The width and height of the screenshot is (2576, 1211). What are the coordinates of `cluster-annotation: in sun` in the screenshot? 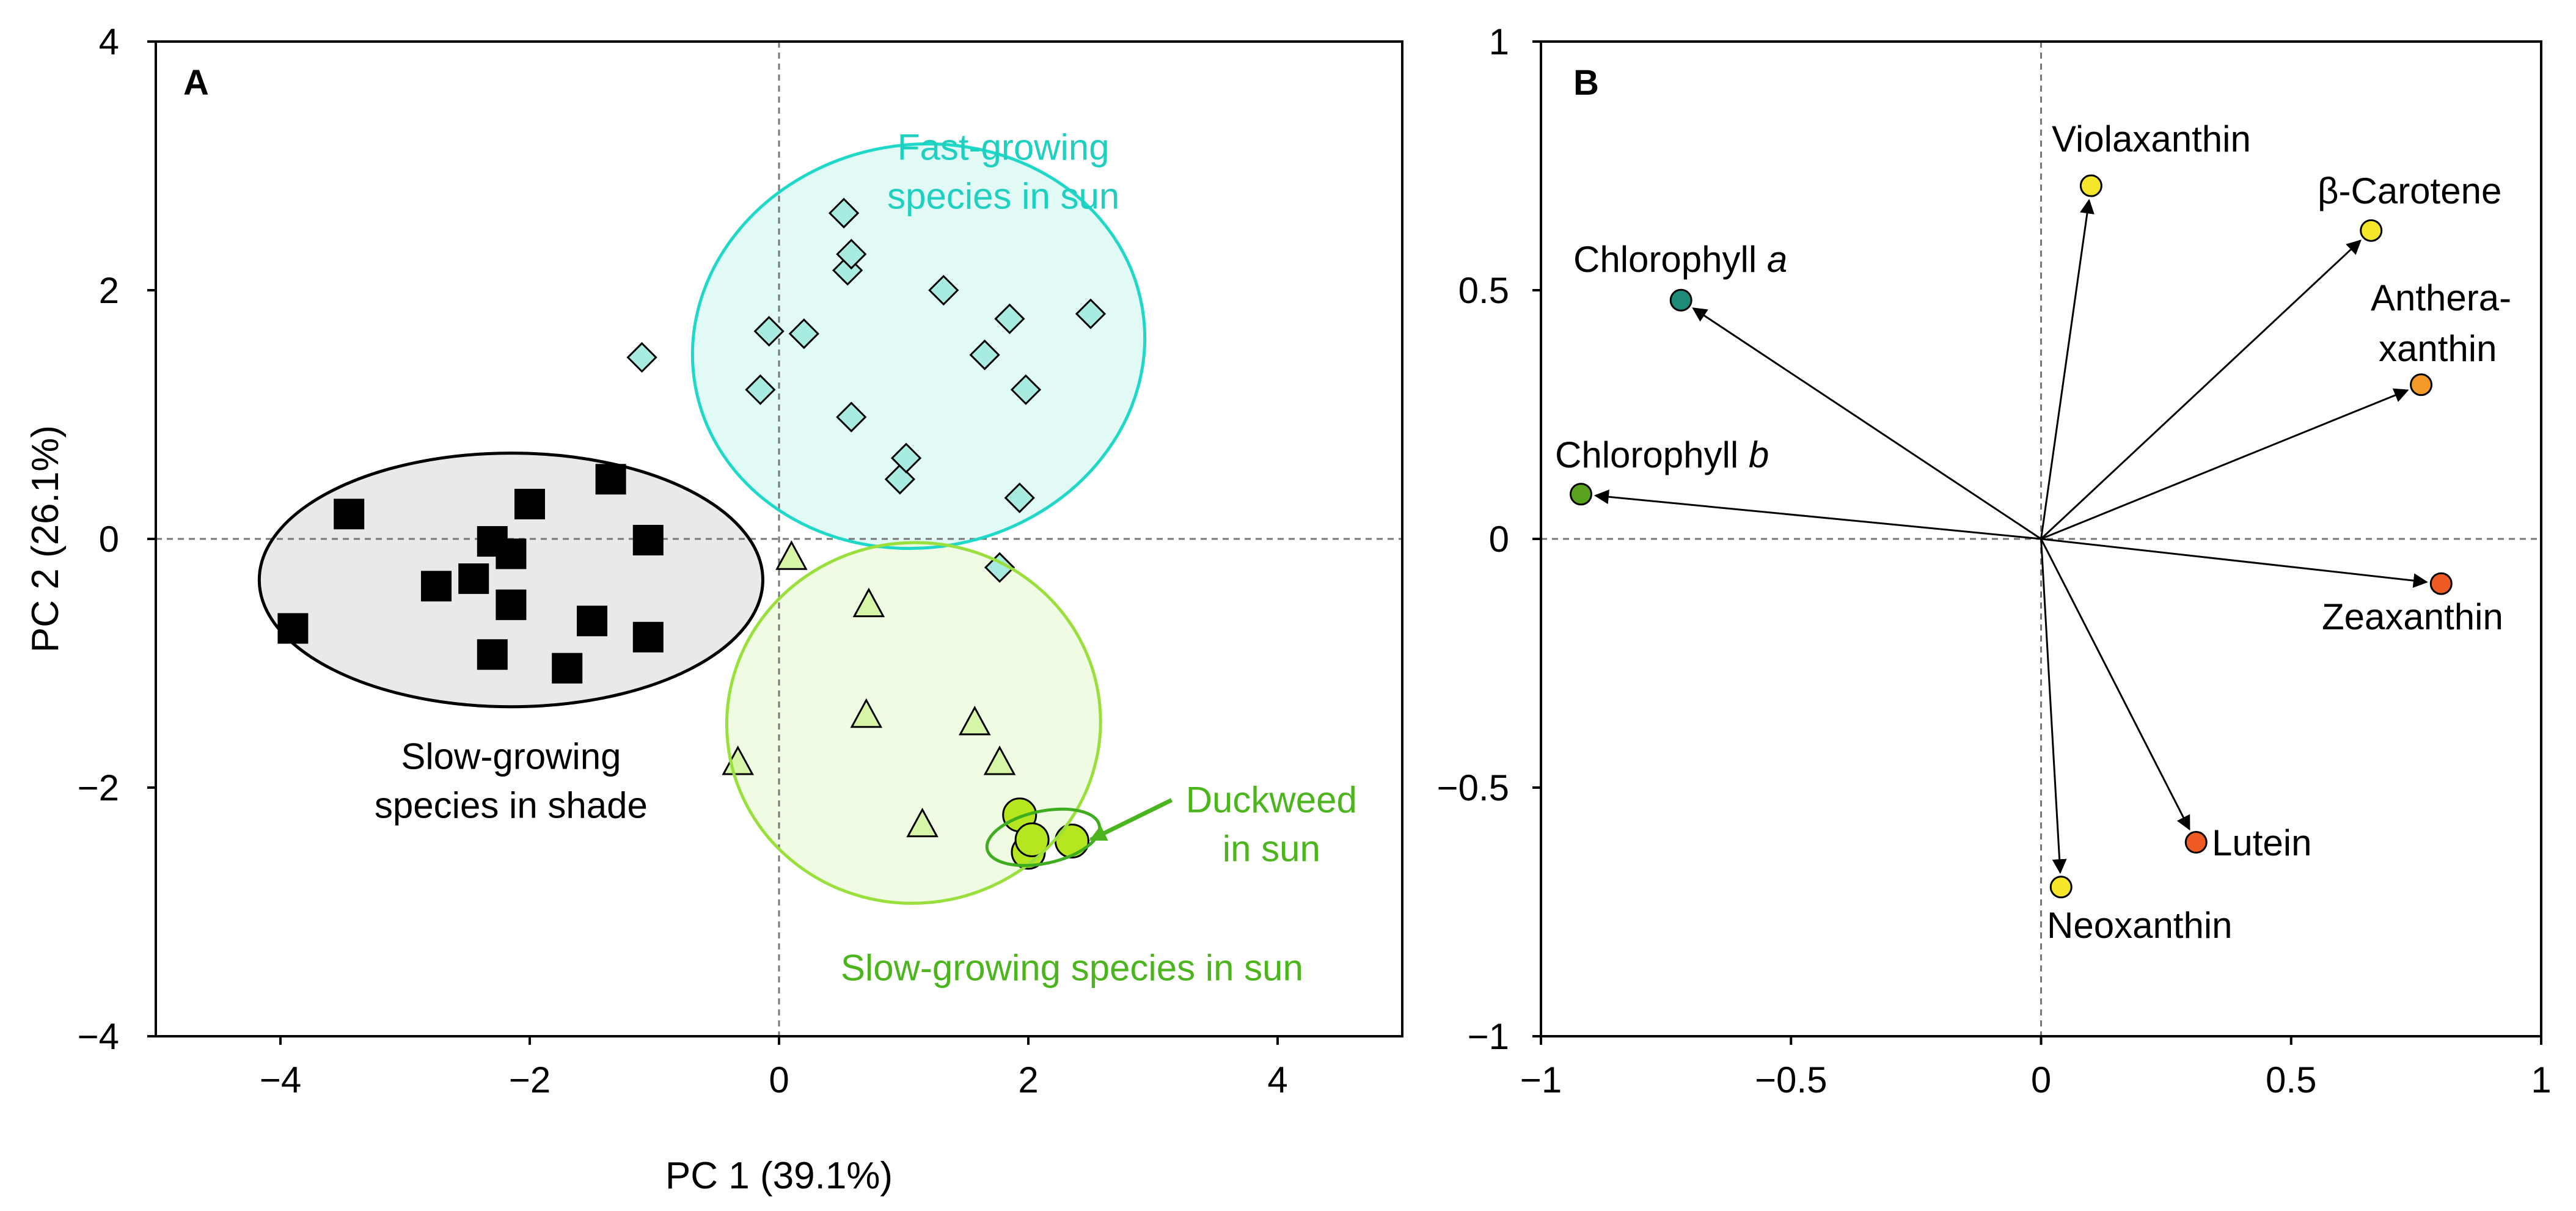 It's located at (1271, 849).